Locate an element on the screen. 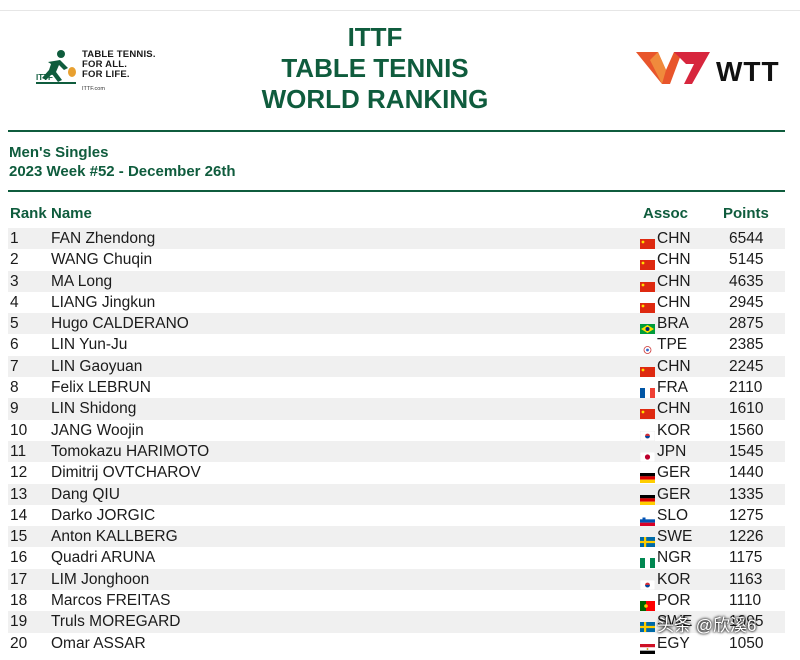 Image resolution: width=800 pixels, height=660 pixels. ittf-tagline: TABLE TENNIS. FOR ALL. FOR LIFE. is located at coordinates (119, 65).